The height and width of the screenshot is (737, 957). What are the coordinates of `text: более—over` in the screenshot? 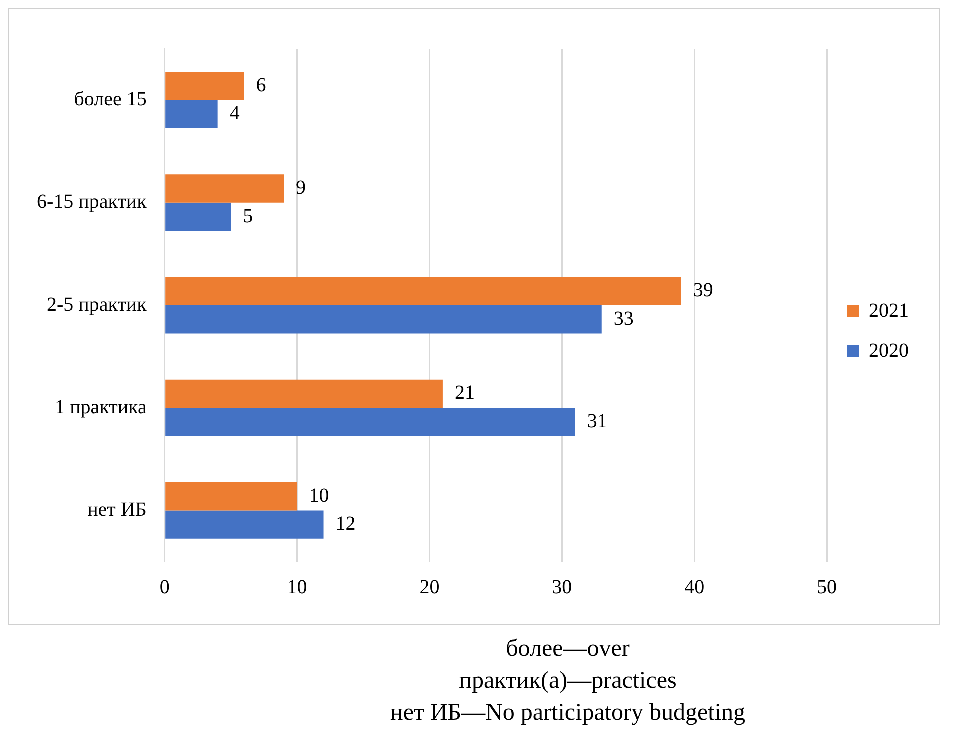 It's located at (568, 649).